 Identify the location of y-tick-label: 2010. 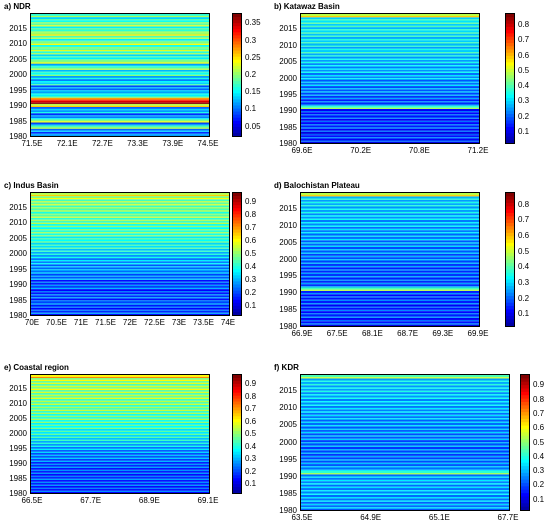
(18, 403).